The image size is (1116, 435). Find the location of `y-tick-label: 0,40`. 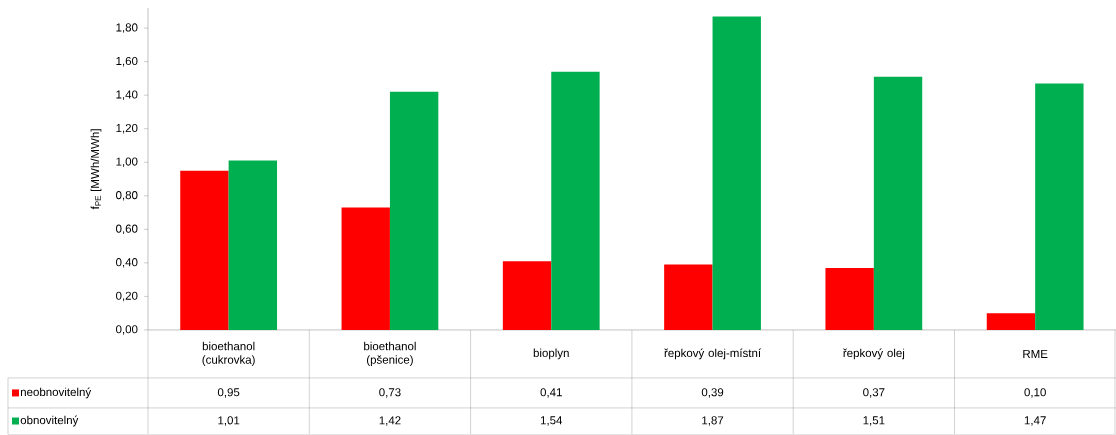

y-tick-label: 0,40 is located at coordinates (127, 263).